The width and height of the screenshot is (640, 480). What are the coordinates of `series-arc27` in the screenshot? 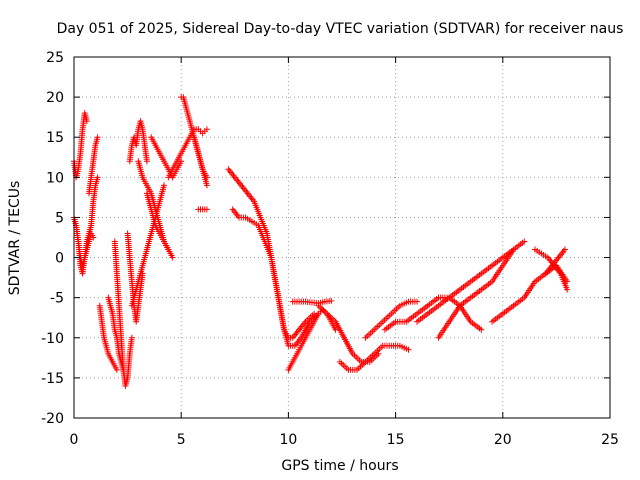 It's located at (481, 289).